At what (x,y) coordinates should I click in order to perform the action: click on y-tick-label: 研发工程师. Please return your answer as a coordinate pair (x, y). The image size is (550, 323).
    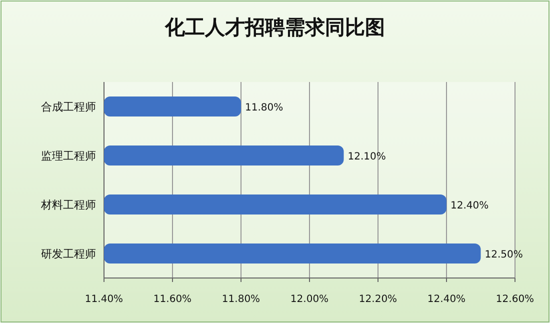
    Looking at the image, I should click on (68, 254).